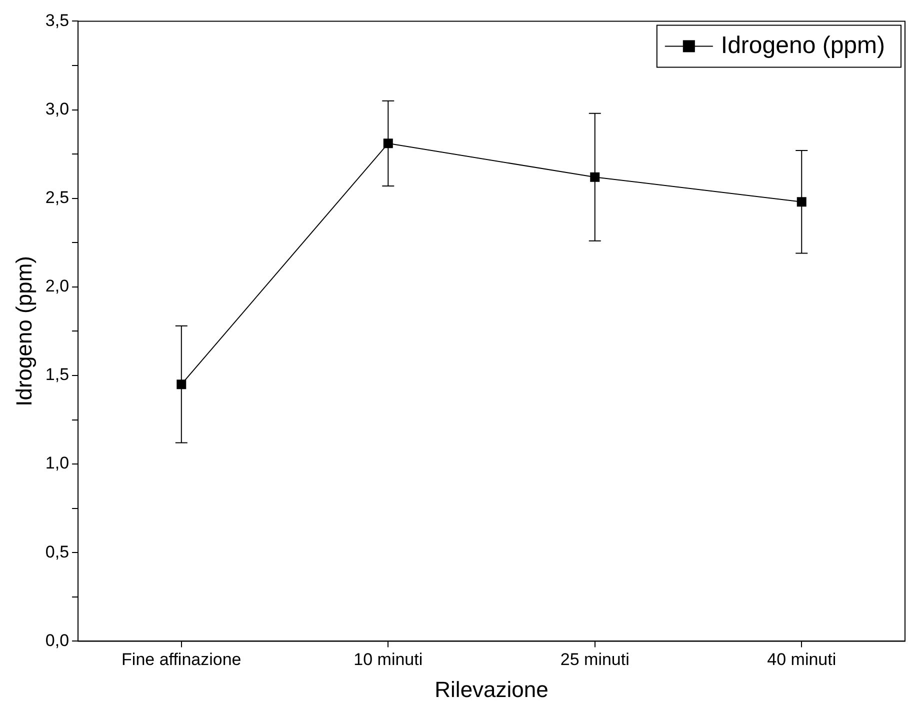  Describe the element at coordinates (595, 660) in the screenshot. I see `x-tick-label: 25 minuti` at that location.